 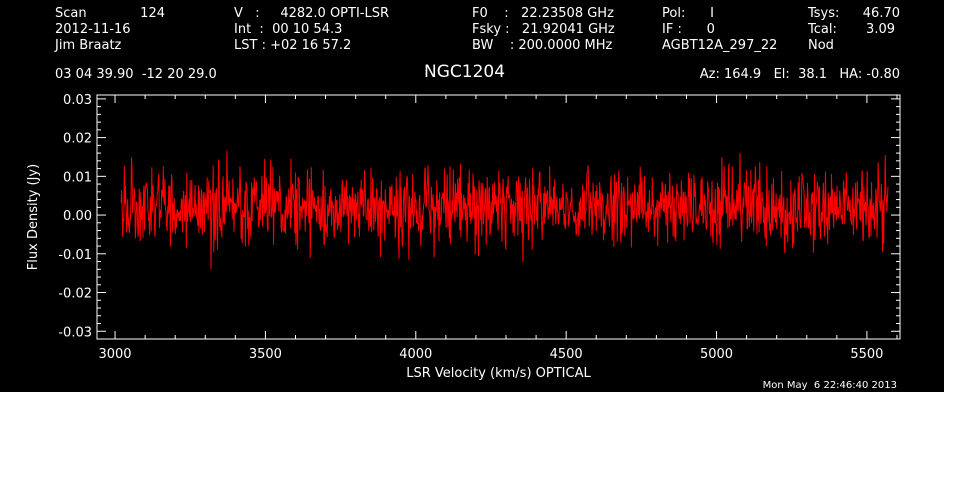 What do you see at coordinates (543, 13) in the screenshot?
I see `rest-frequency: F0 : 22.23508 GHz` at bounding box center [543, 13].